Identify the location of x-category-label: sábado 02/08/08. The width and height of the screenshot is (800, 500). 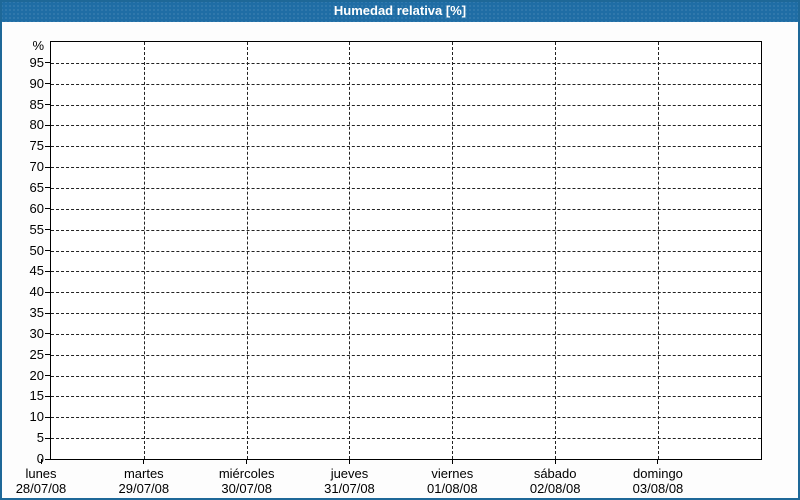
(555, 481).